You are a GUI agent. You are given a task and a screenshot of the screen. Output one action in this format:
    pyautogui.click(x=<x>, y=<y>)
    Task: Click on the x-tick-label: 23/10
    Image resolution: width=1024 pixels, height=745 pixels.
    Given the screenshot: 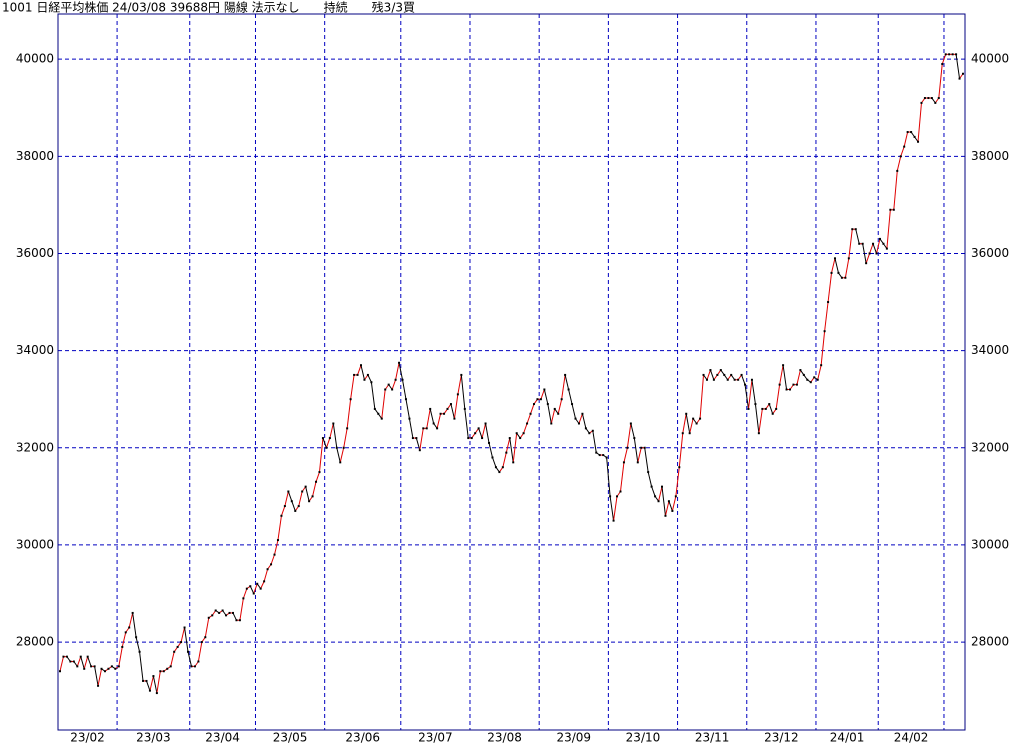 What is the action you would take?
    pyautogui.click(x=643, y=738)
    